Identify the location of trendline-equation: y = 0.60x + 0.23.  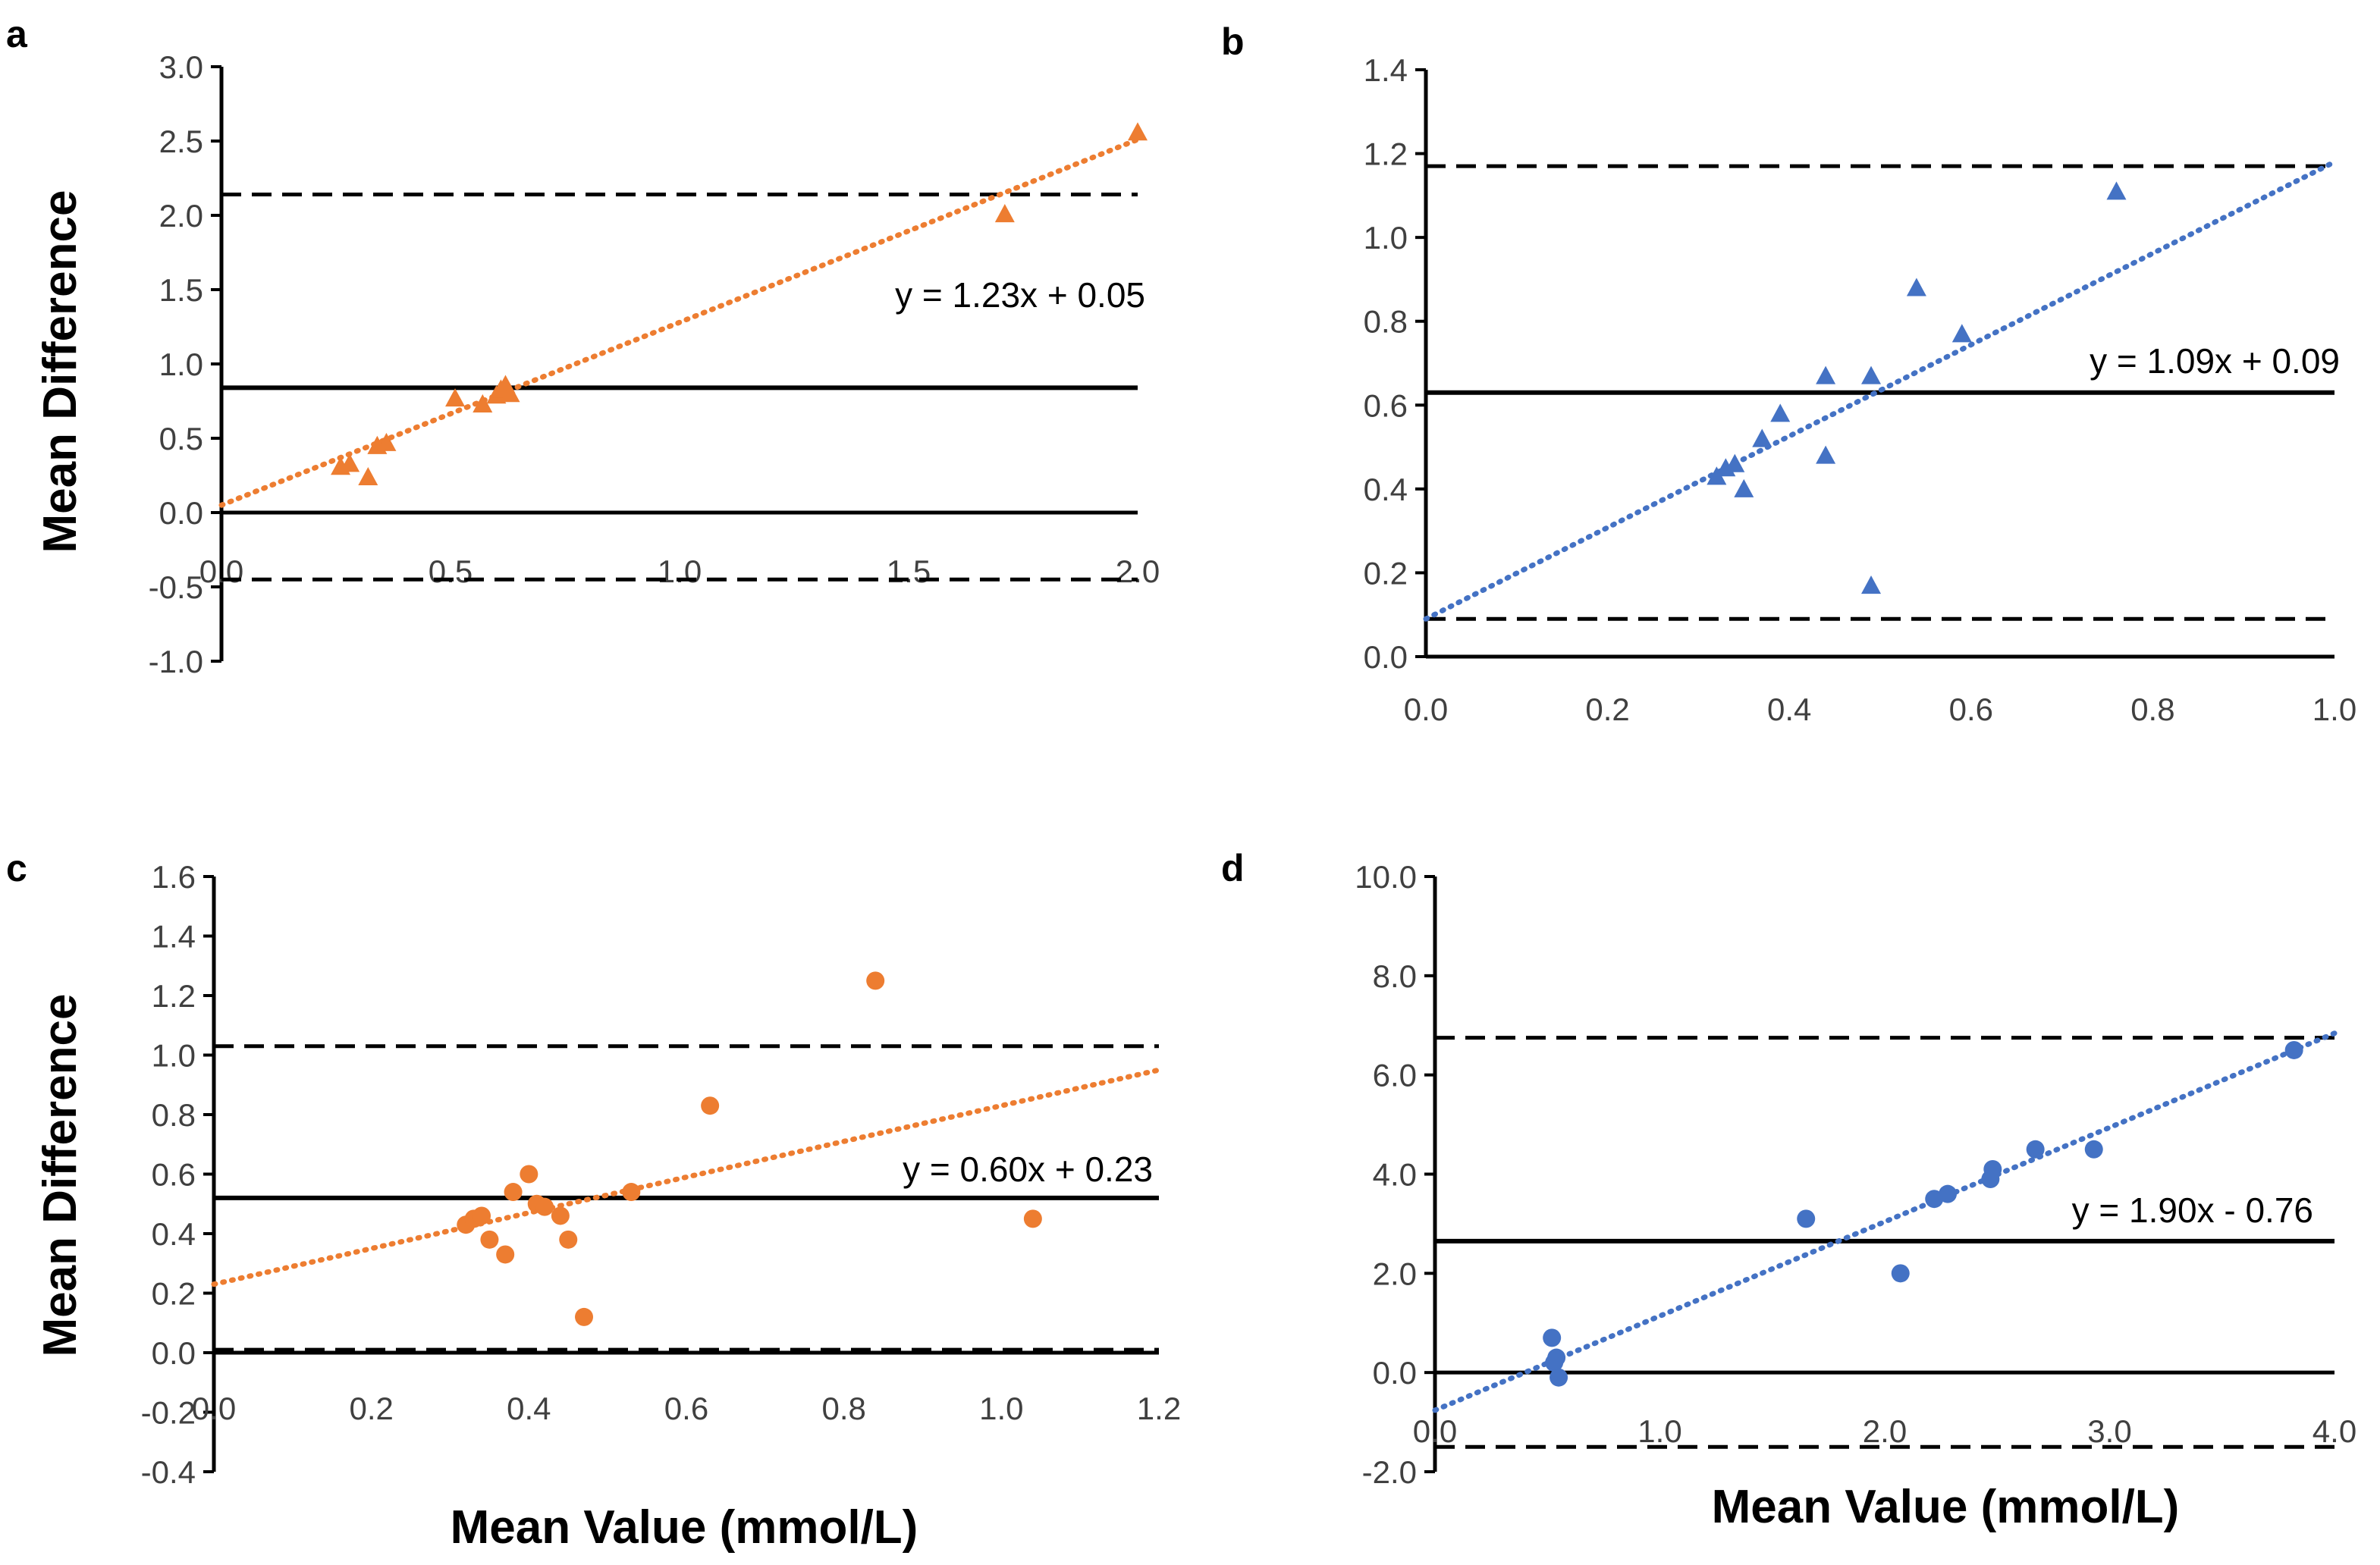
(1028, 1169).